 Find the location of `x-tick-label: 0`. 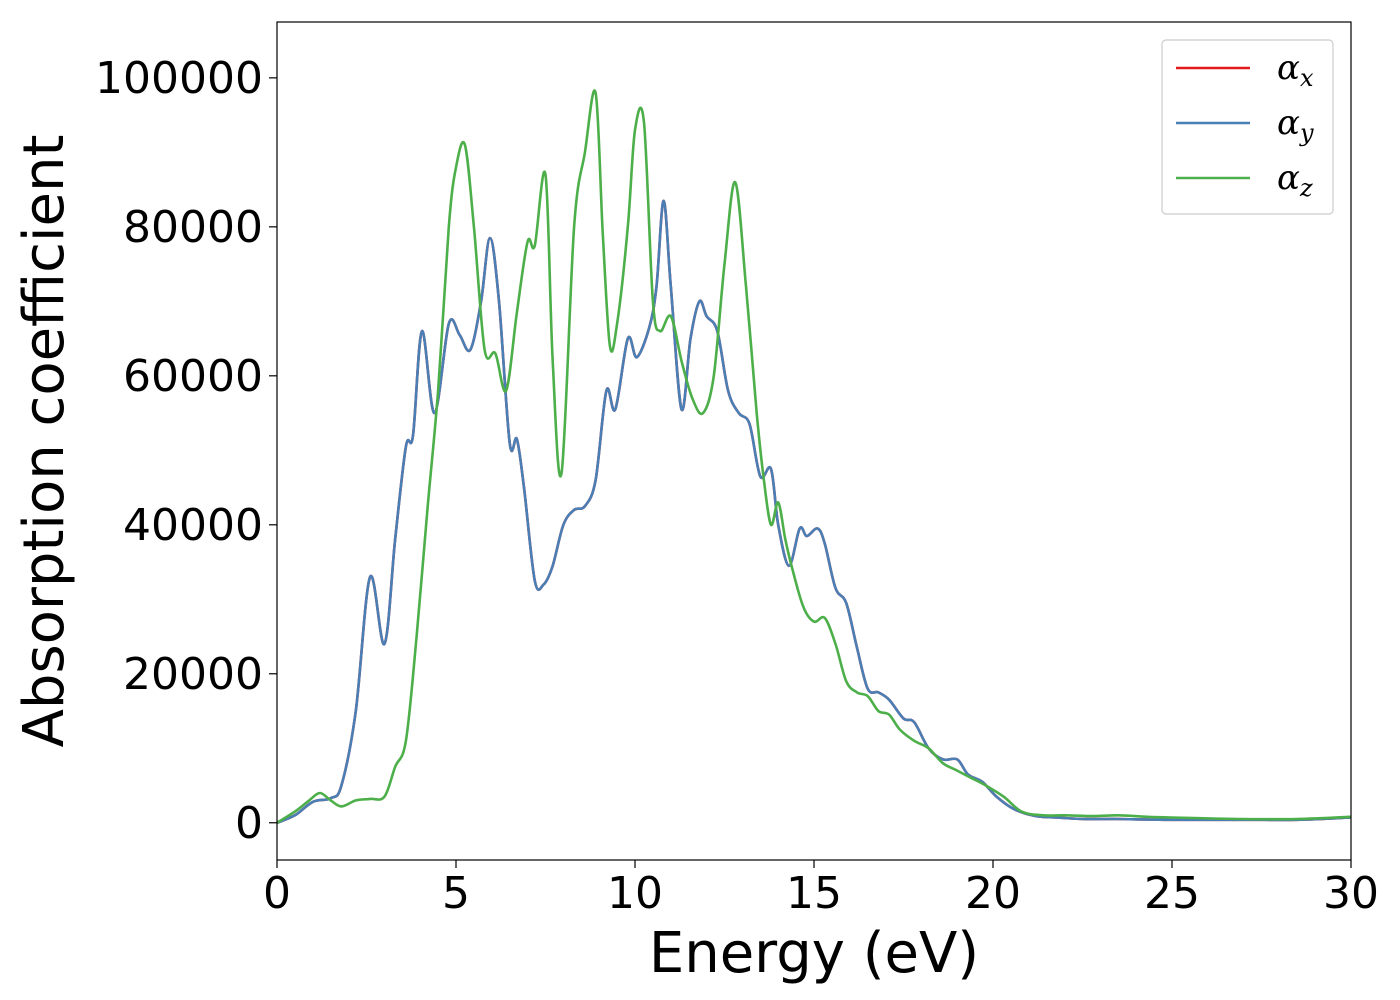

x-tick-label: 0 is located at coordinates (277, 893).